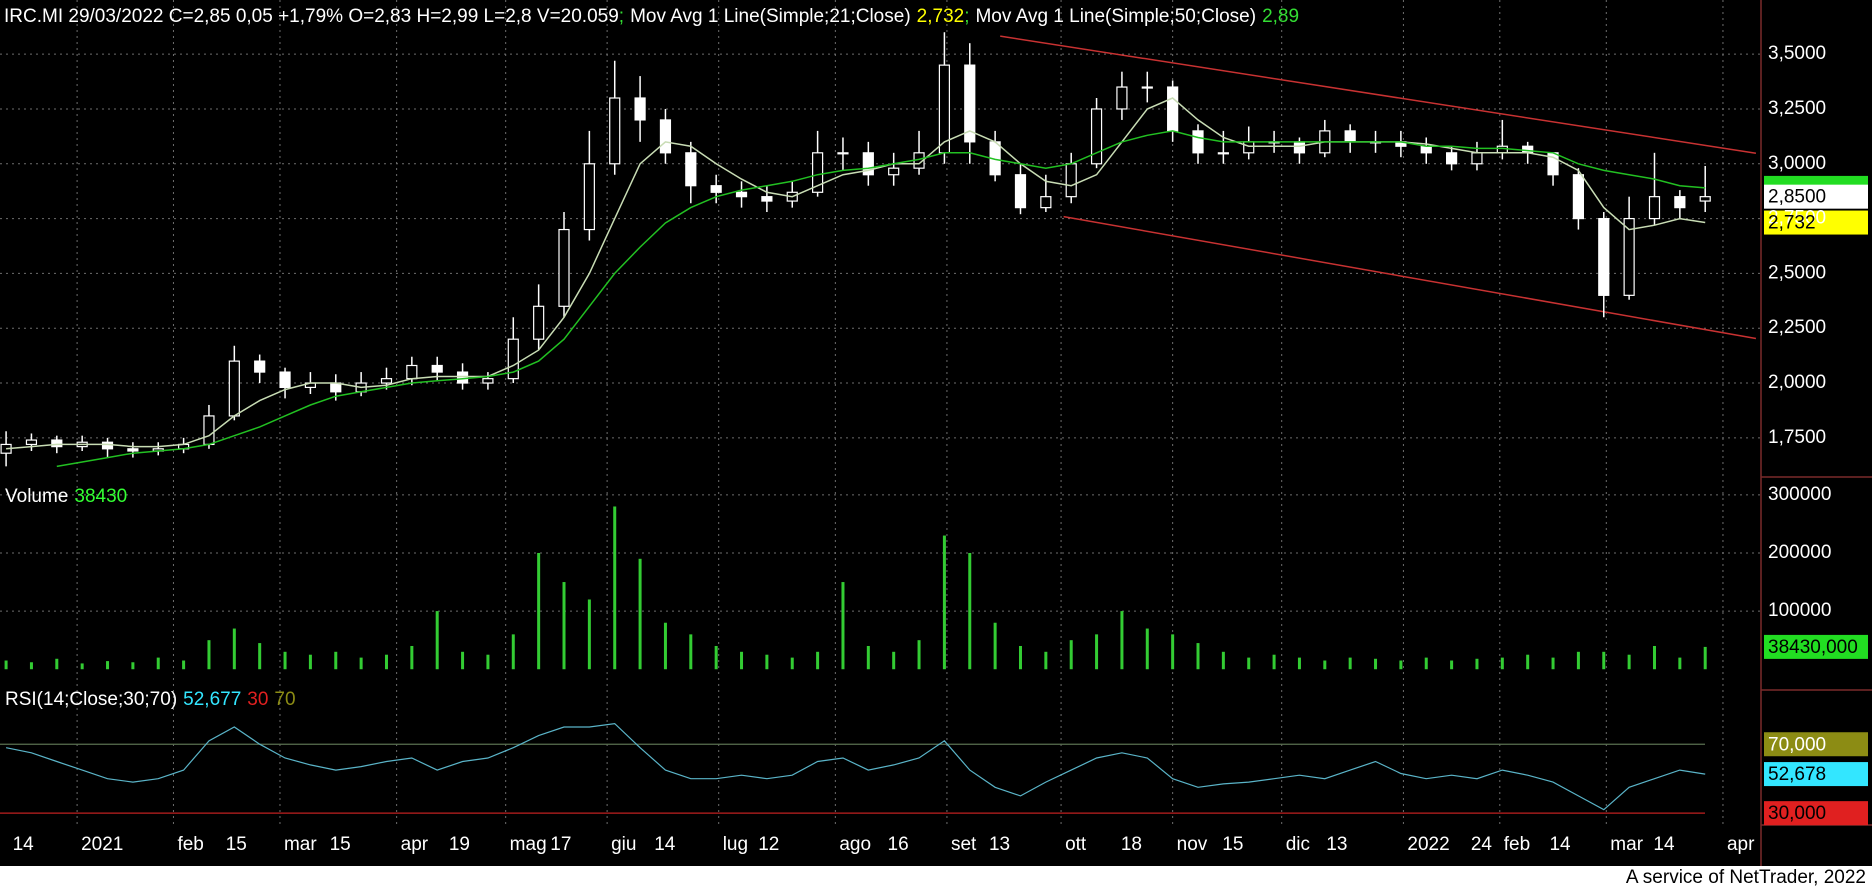 Image resolution: width=1872 pixels, height=888 pixels. I want to click on x-tick-label: 17, so click(560, 844).